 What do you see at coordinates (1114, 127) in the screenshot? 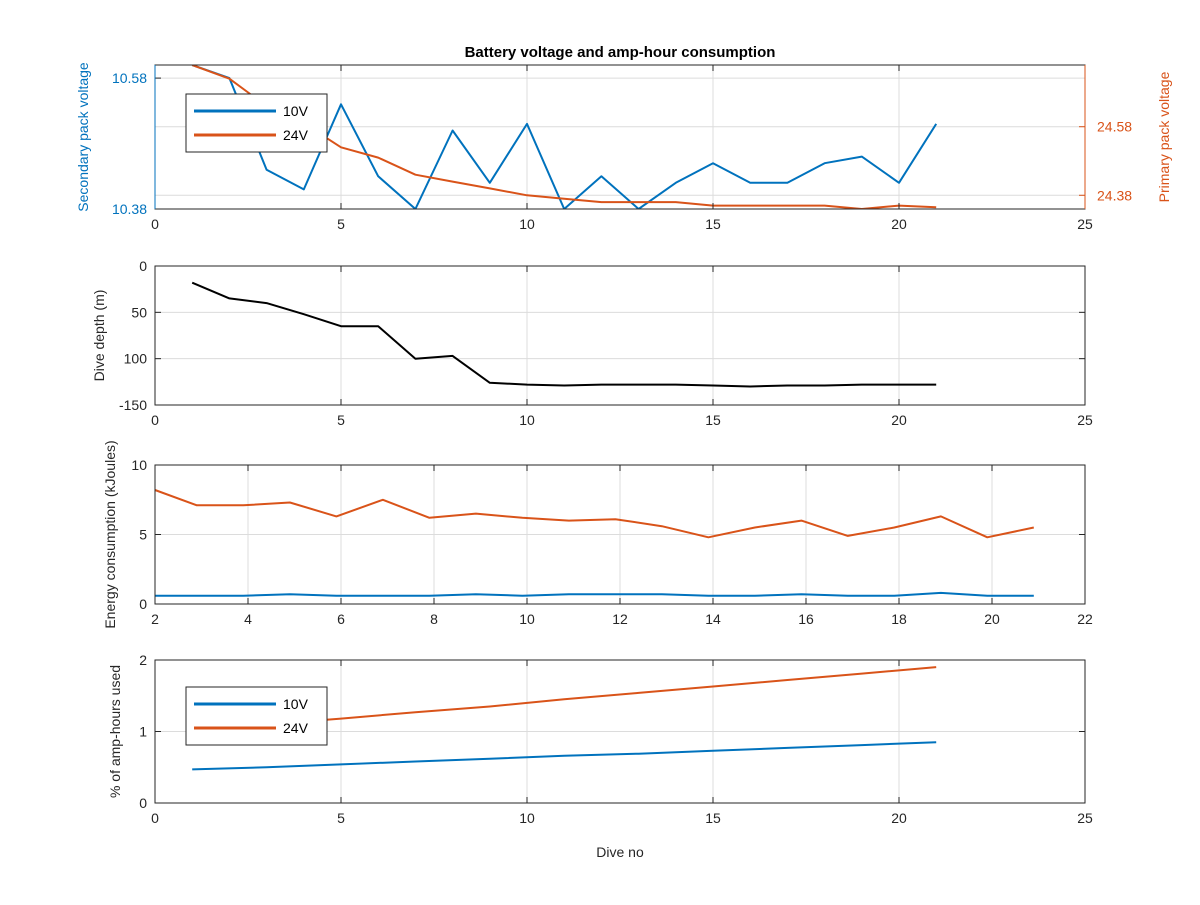
I see `y-tick-label-right: 24.58` at bounding box center [1114, 127].